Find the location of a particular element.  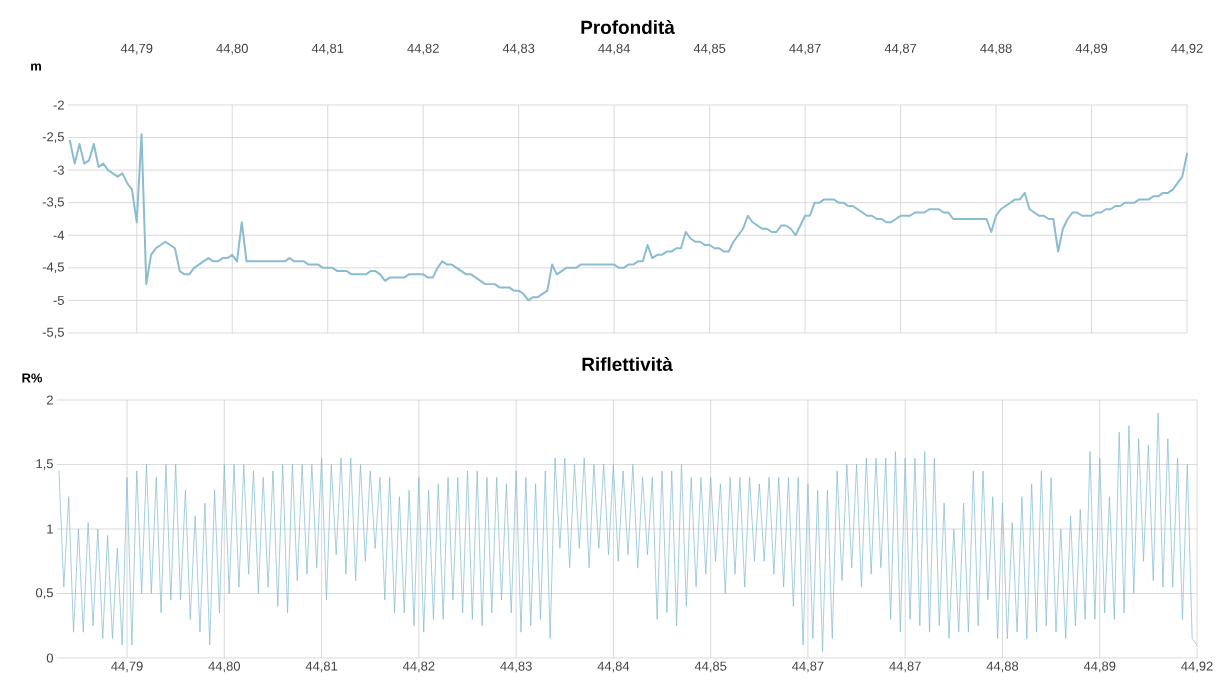

y-tick-label: -5,5 is located at coordinates (53, 333).